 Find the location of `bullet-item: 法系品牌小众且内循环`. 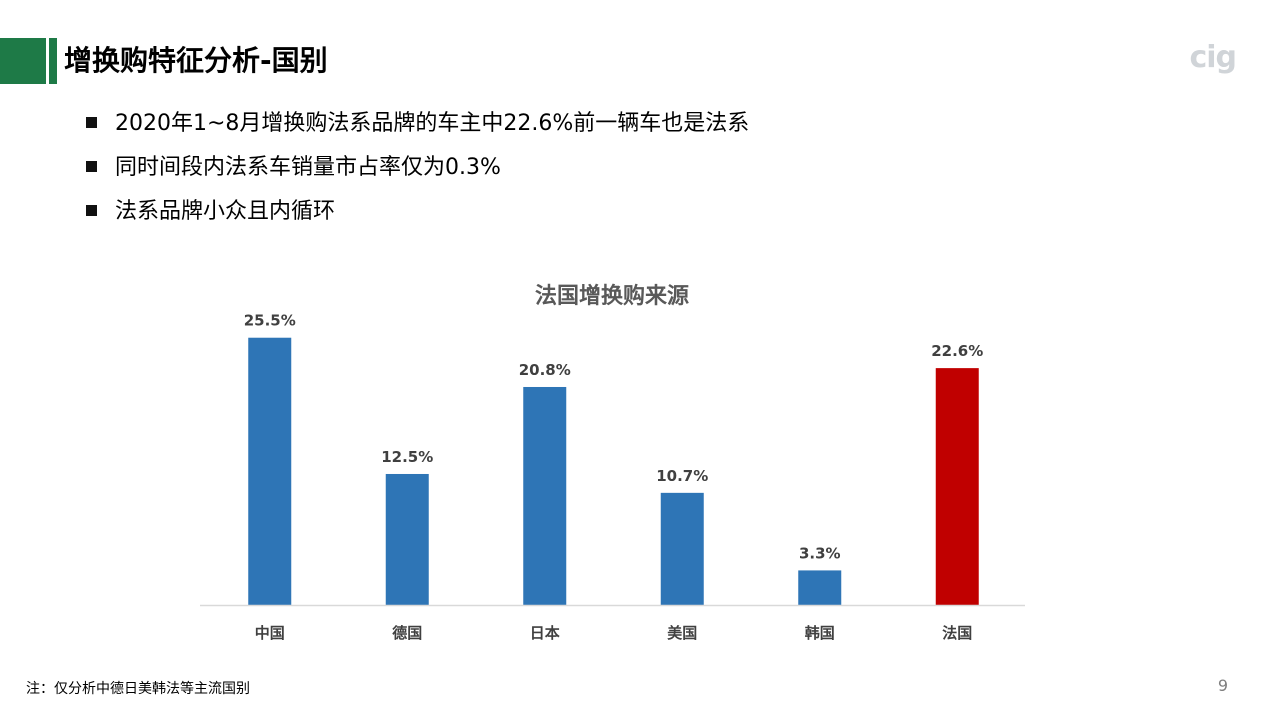

bullet-item: 法系品牌小众且内循环 is located at coordinates (417, 214).